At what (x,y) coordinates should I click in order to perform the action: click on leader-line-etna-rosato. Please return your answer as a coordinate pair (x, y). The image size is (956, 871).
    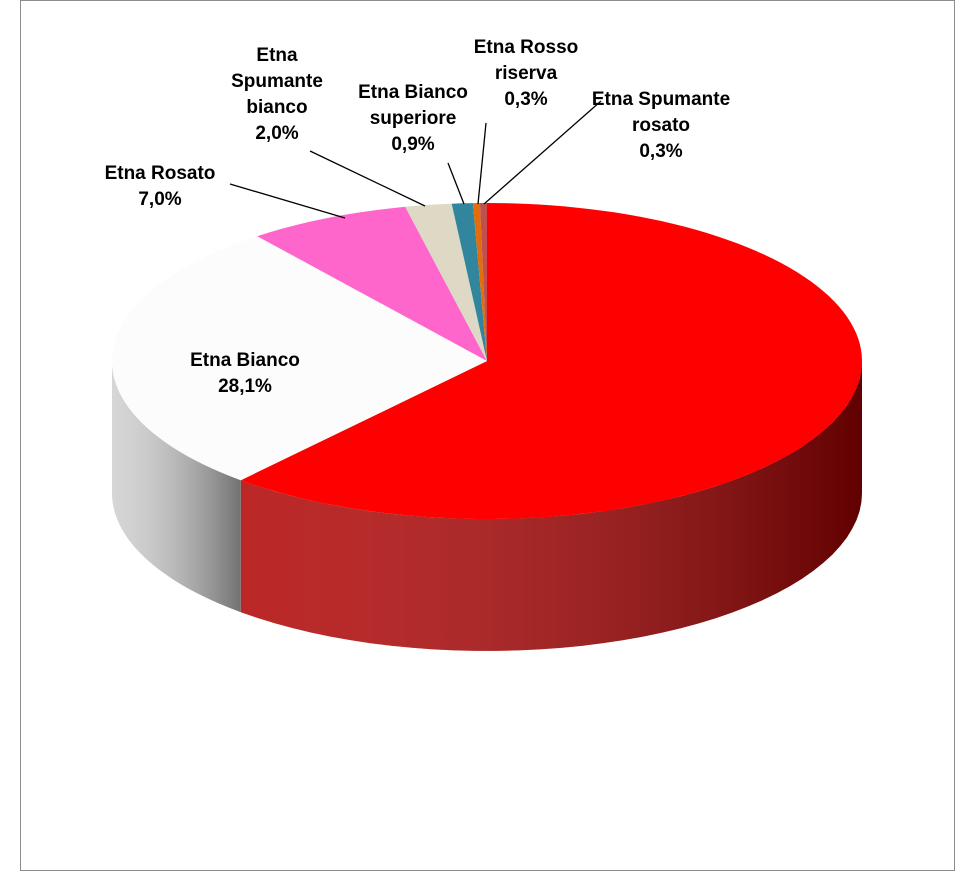
    Looking at the image, I should click on (287, 201).